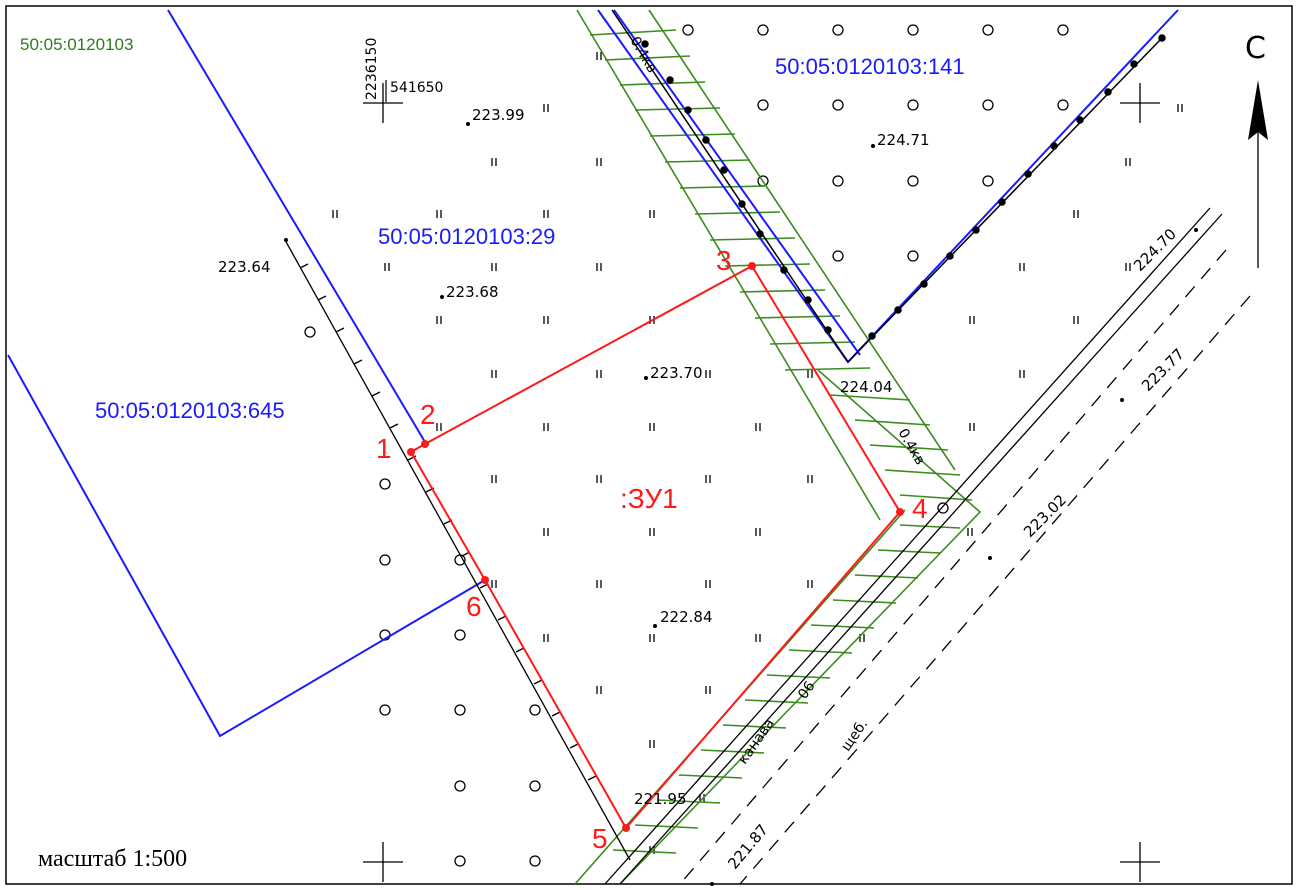 The height and width of the screenshot is (890, 1298). Describe the element at coordinates (112, 859) in the screenshot. I see `scale-label: масштаб 1:500` at that location.